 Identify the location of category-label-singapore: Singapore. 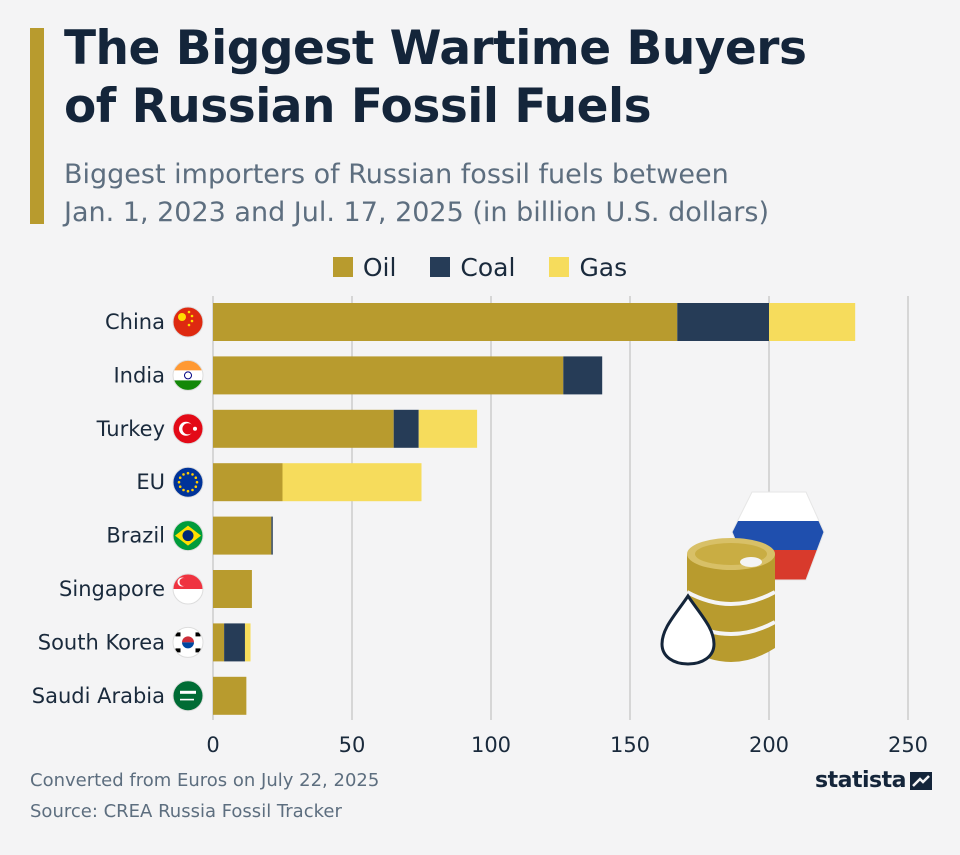
(112, 589).